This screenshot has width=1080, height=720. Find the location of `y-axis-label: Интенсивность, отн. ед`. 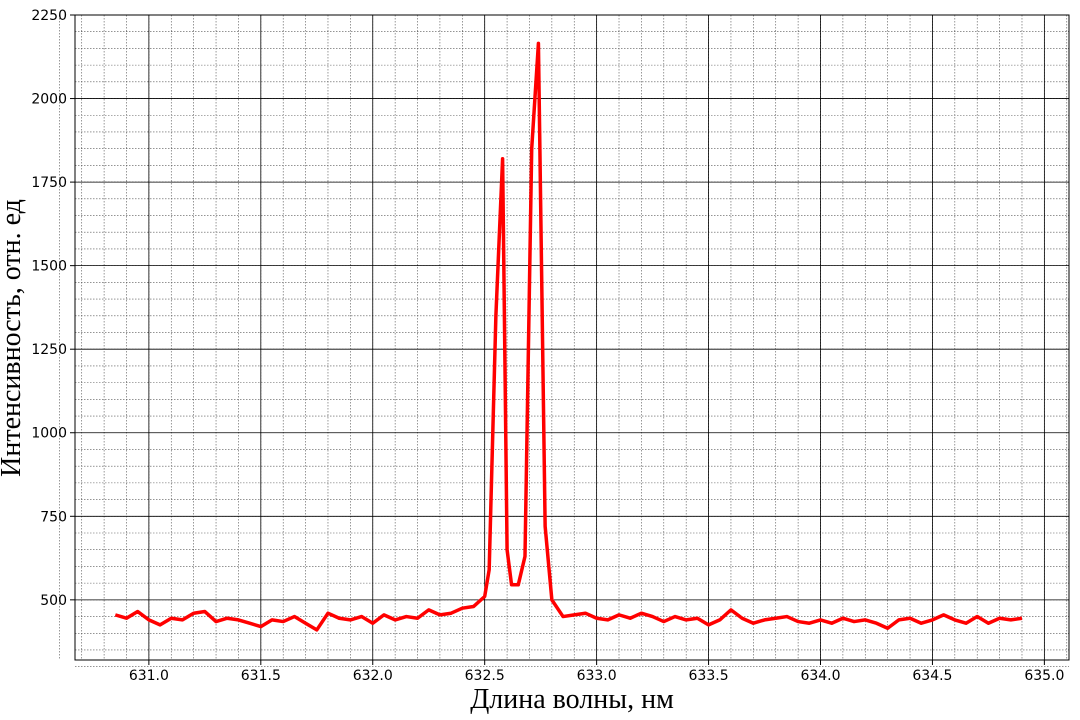

y-axis-label: Интенсивность, отн. ед is located at coordinates (13, 338).